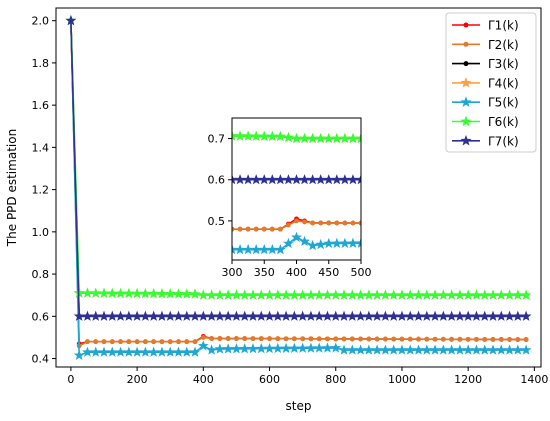 Image resolution: width=550 pixels, height=421 pixels. Describe the element at coordinates (296, 192) in the screenshot. I see `inset-plot-series` at that location.